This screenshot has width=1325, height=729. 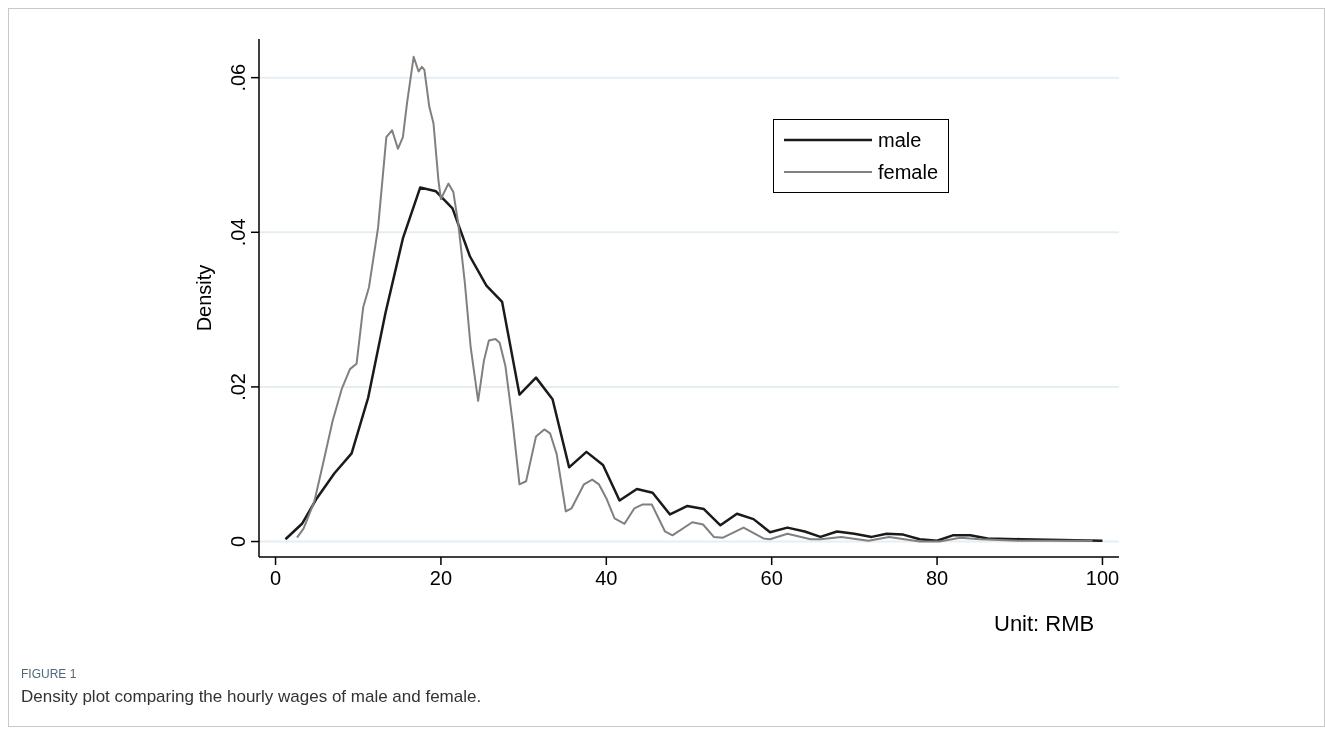 What do you see at coordinates (441, 578) in the screenshot?
I see `x-tick-label: 20` at bounding box center [441, 578].